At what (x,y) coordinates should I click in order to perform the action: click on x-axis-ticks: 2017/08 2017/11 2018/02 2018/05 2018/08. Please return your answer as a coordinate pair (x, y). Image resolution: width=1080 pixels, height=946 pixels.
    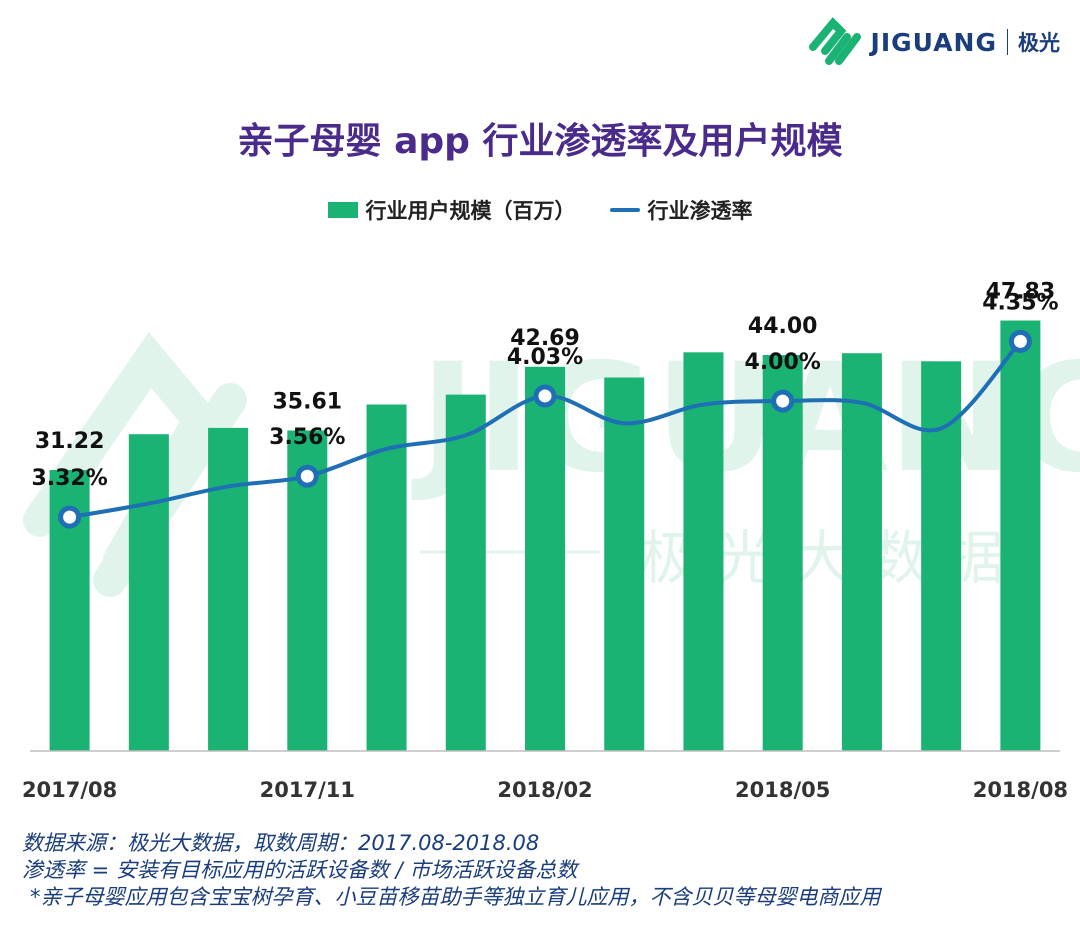
    Looking at the image, I should click on (545, 790).